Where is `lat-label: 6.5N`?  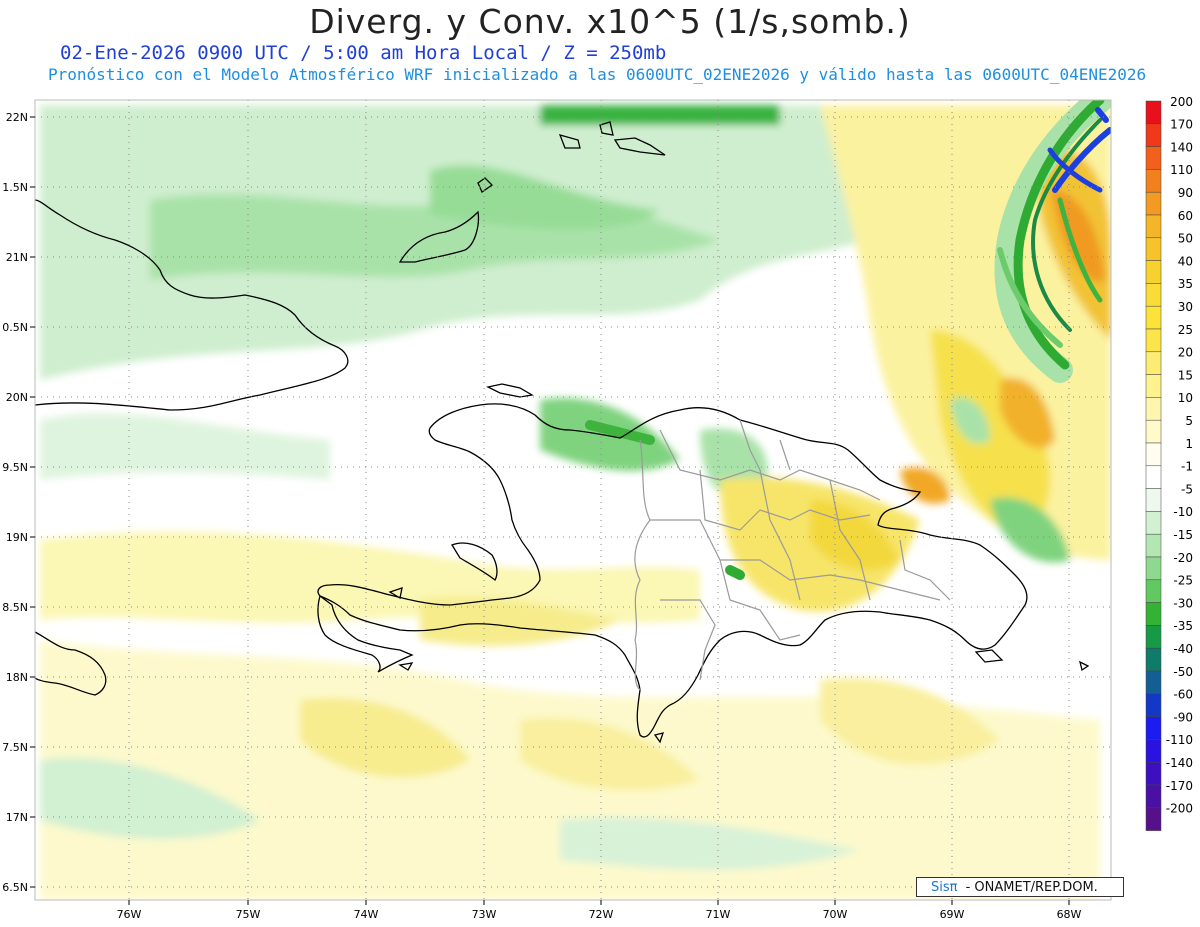
lat-label: 6.5N is located at coordinates (15, 887).